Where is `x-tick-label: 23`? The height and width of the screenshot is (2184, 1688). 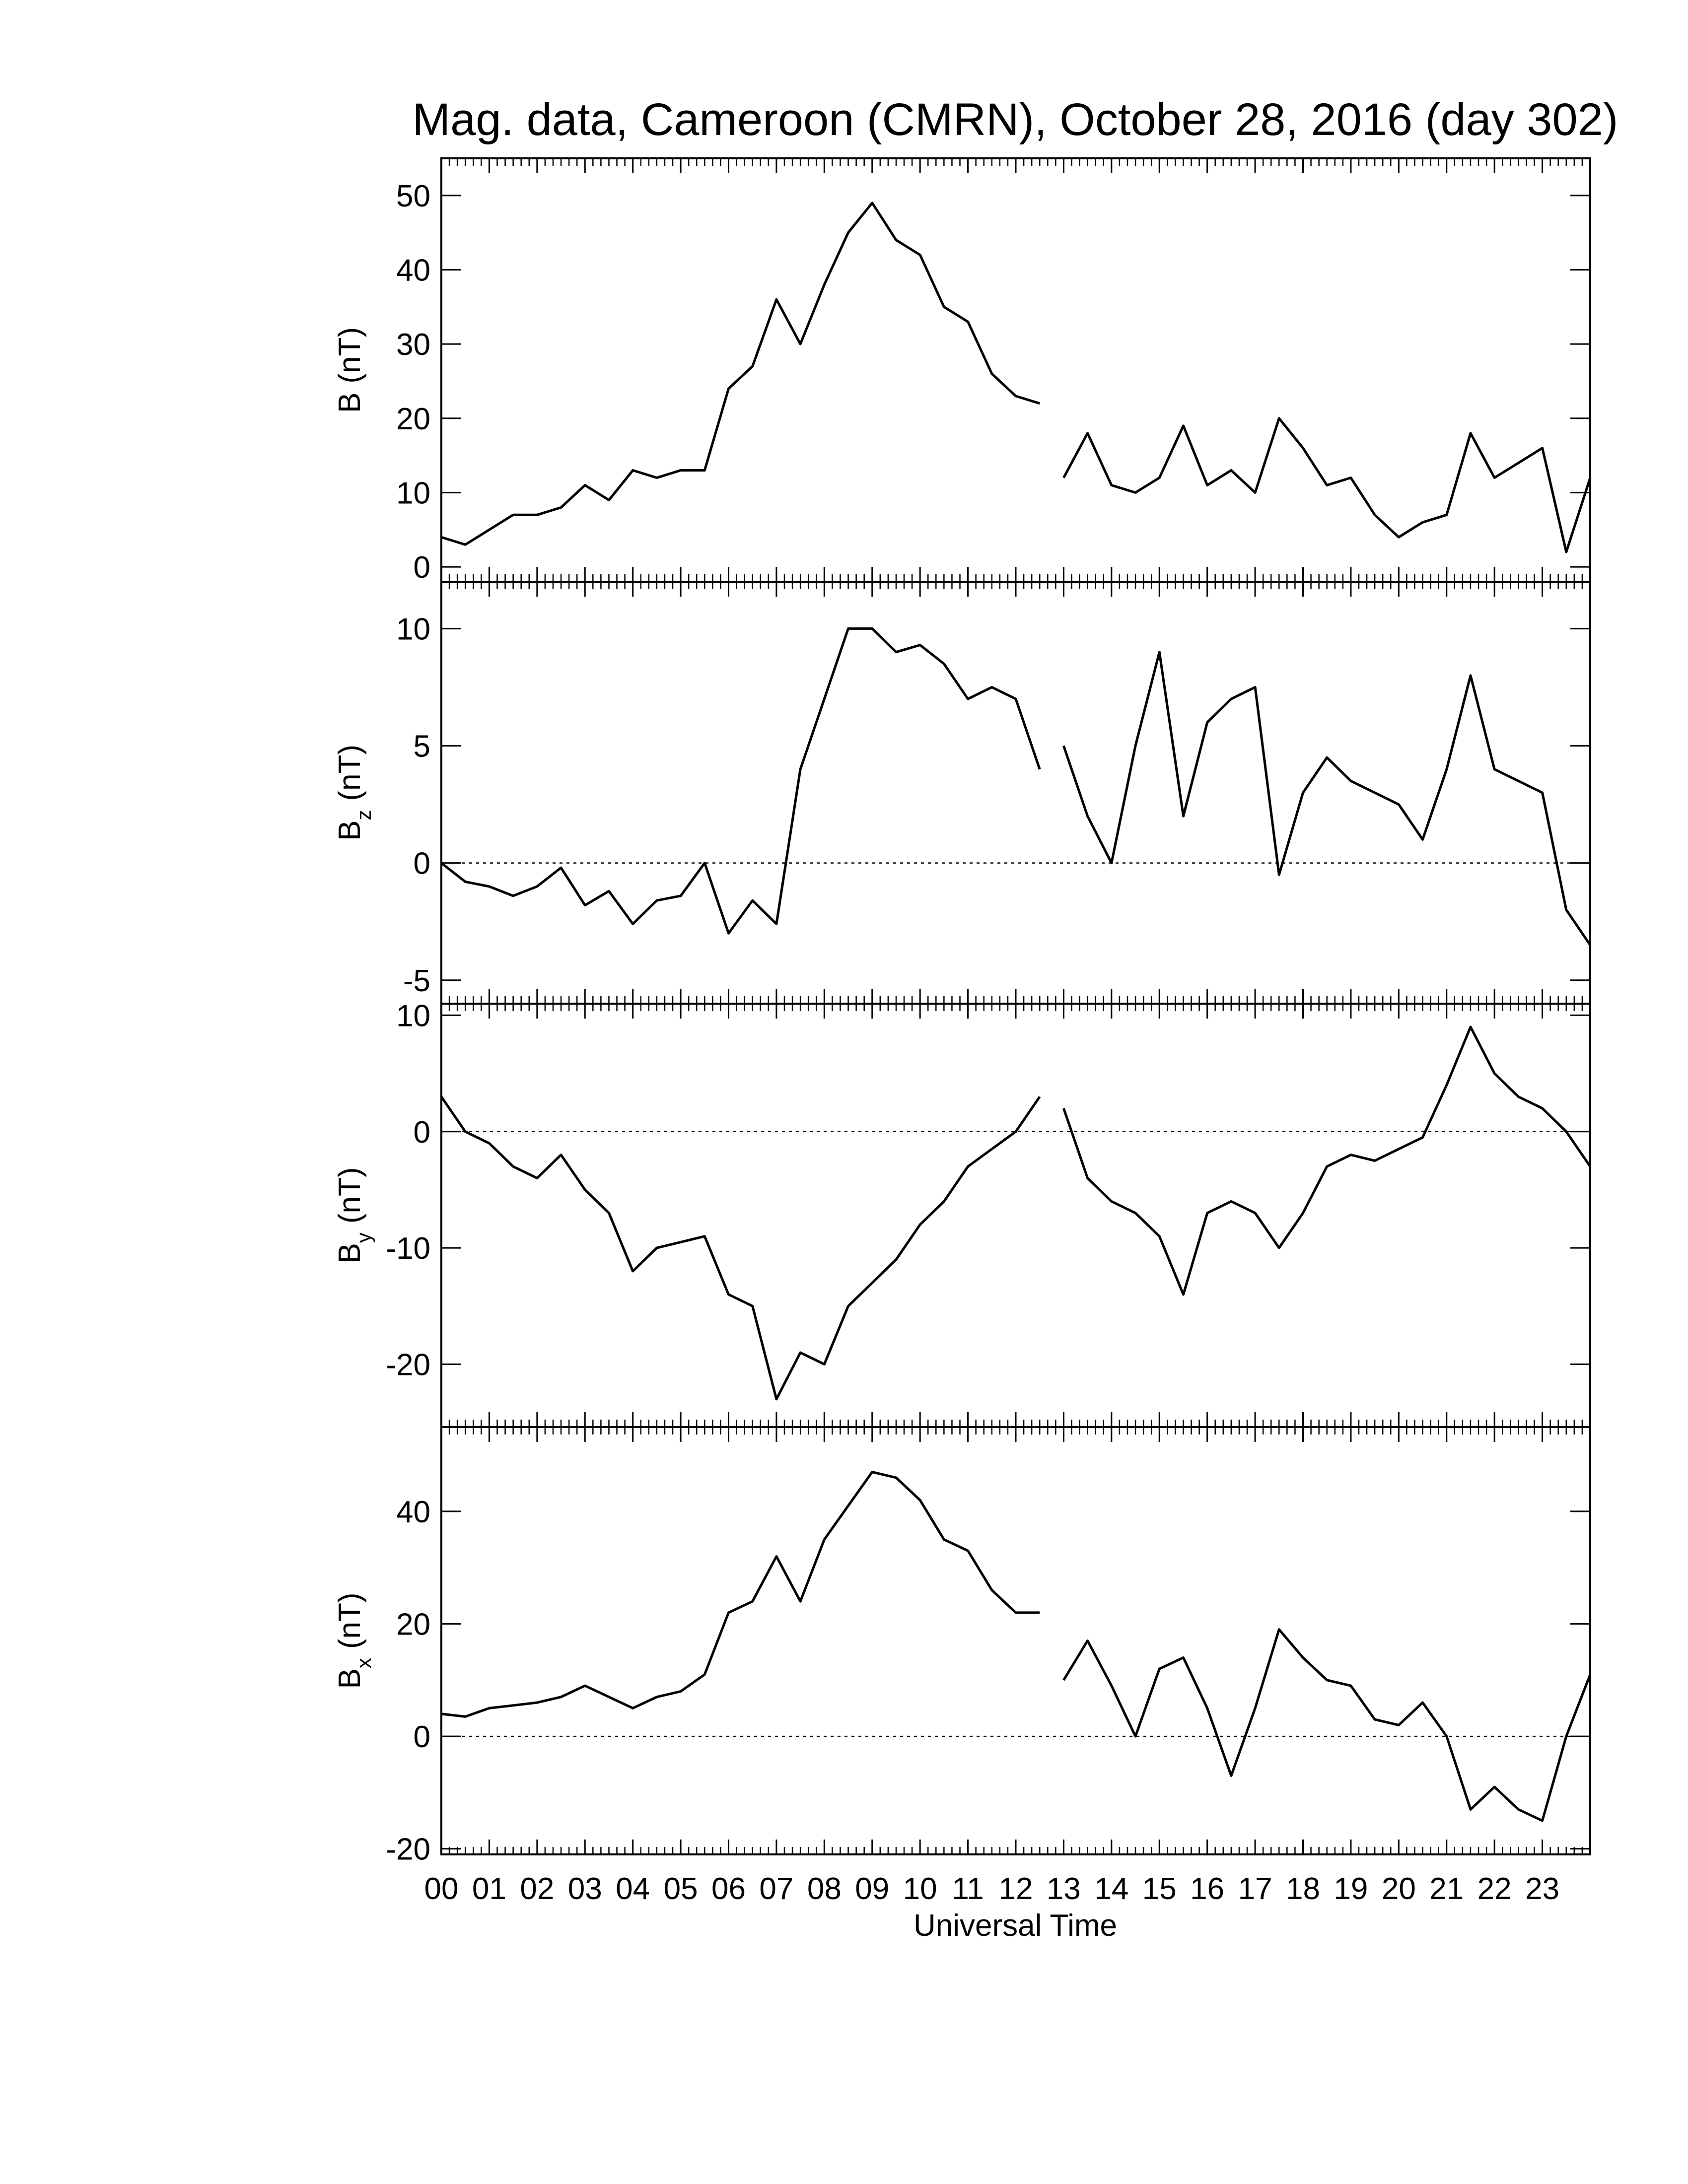 x-tick-label: 23 is located at coordinates (1542, 1889).